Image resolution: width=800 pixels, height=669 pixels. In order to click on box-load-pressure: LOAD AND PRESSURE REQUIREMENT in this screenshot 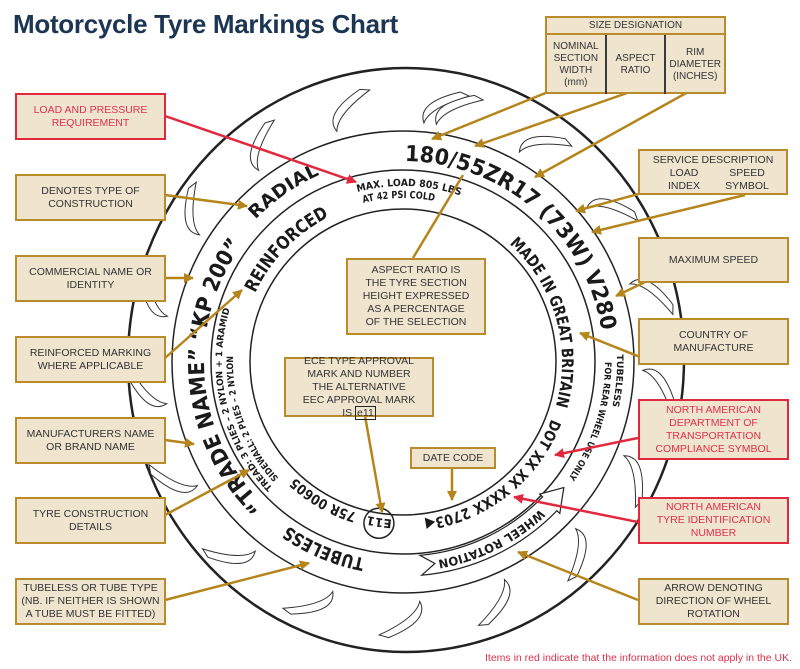, I will do `click(90, 116)`.